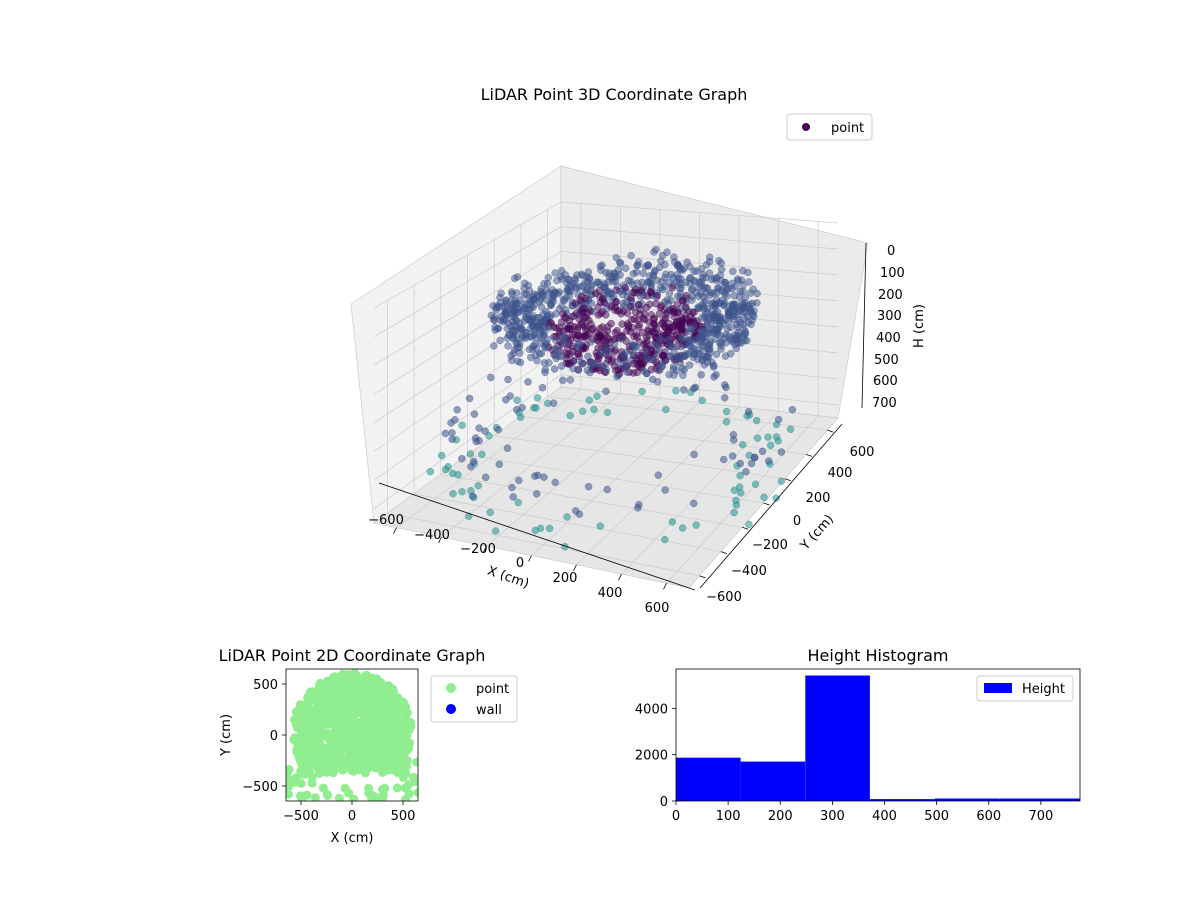  What do you see at coordinates (226, 735) in the screenshot?
I see `y-axis-label-2d: Y (cm)` at bounding box center [226, 735].